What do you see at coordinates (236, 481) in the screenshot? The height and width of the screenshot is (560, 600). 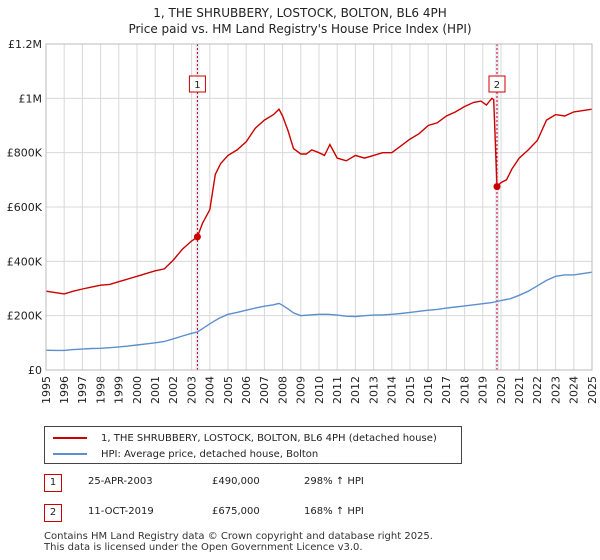 I see `sale-price: £490,000` at bounding box center [236, 481].